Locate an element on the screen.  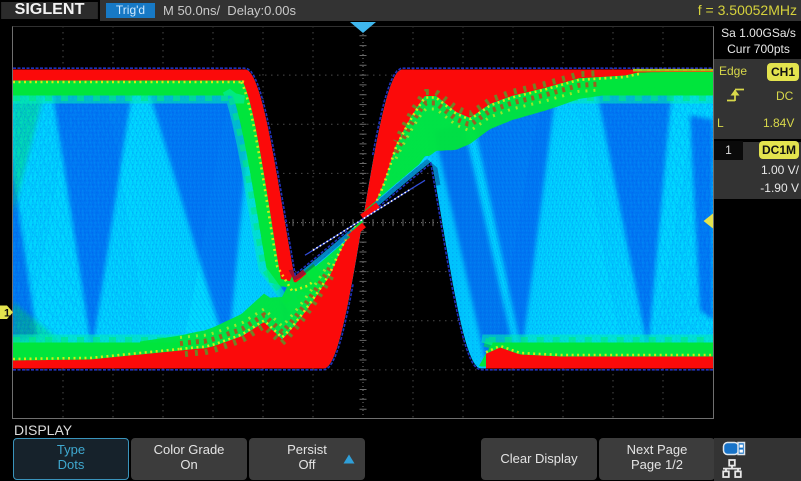
svg-text: 1 is located at coordinates (7, 314).